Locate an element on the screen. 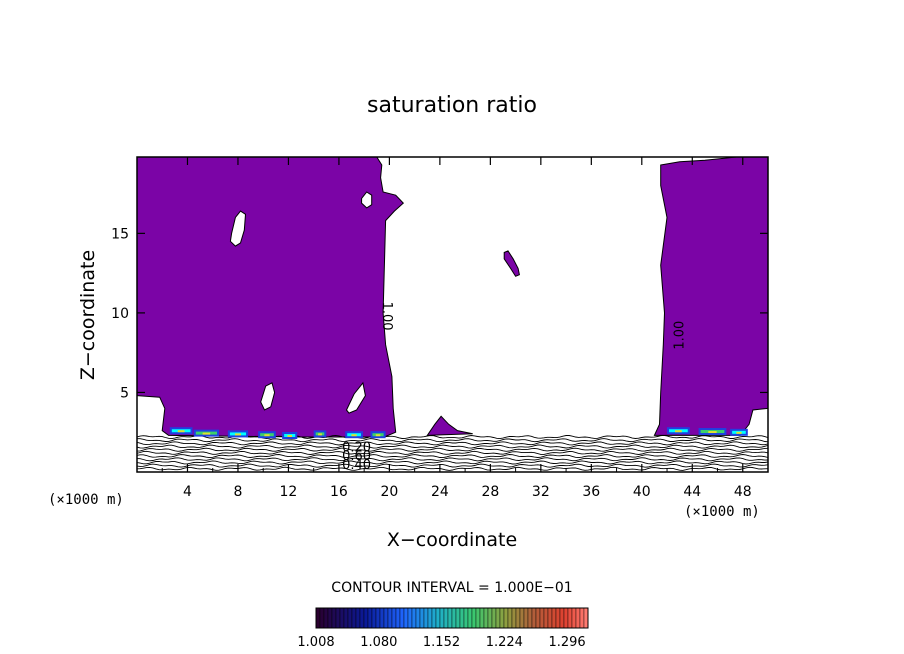 The width and height of the screenshot is (904, 654). left-supersaturated-region is located at coordinates (271, 297).